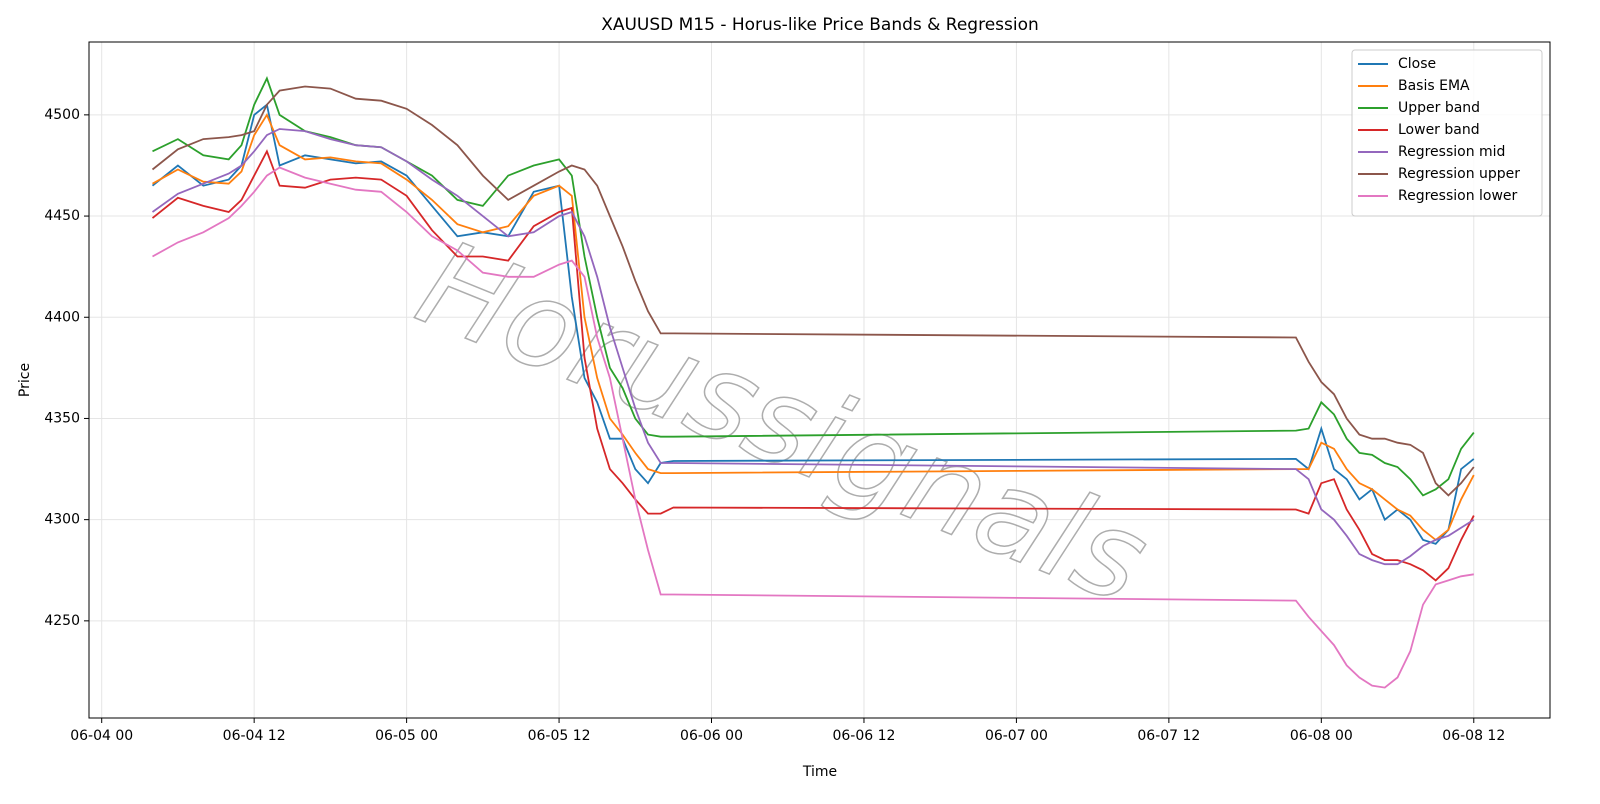  I want to click on x-axis-label: Time, so click(819, 772).